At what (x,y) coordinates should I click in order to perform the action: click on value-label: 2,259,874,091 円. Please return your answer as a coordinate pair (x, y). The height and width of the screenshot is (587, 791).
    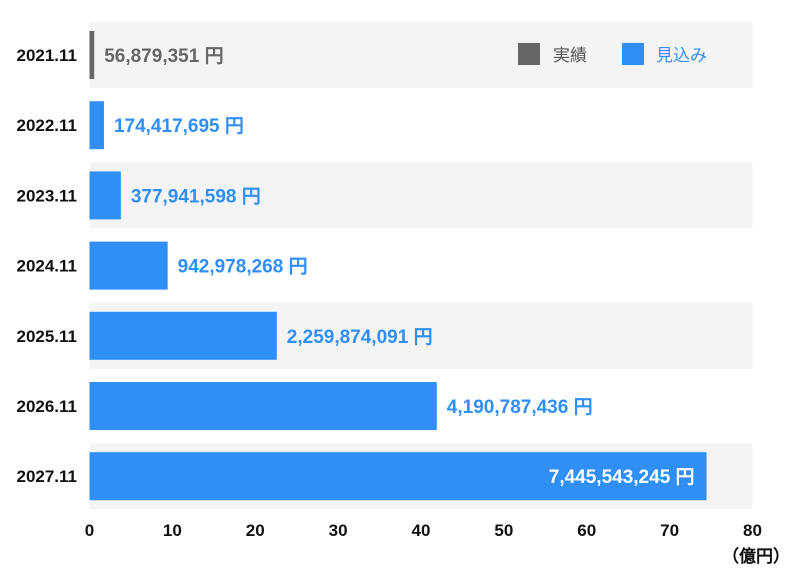
    Looking at the image, I should click on (360, 337).